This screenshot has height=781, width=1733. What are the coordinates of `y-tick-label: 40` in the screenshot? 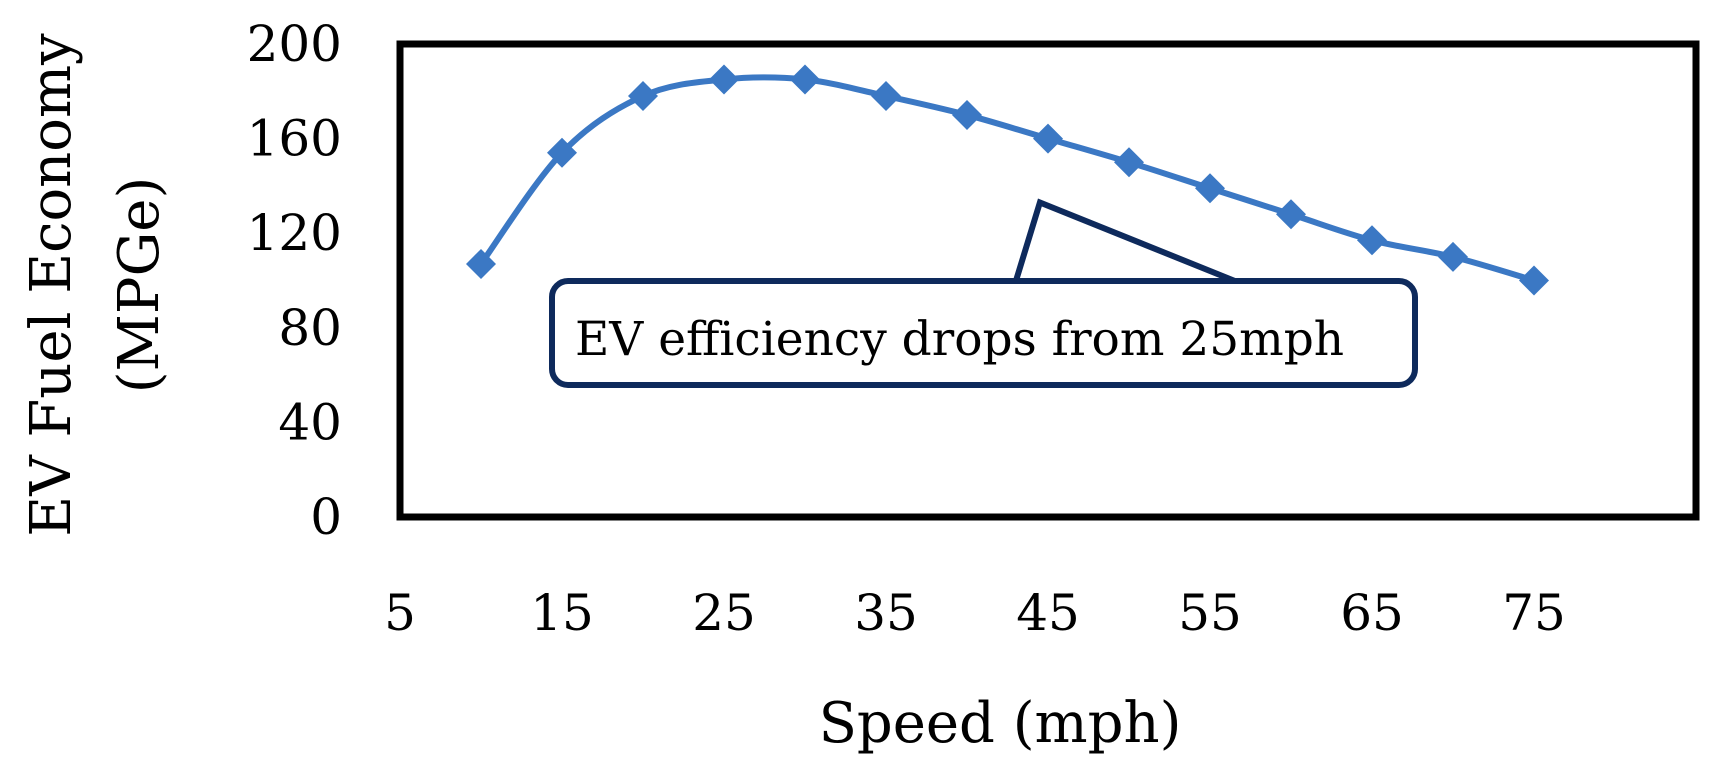 It's located at (310, 422).